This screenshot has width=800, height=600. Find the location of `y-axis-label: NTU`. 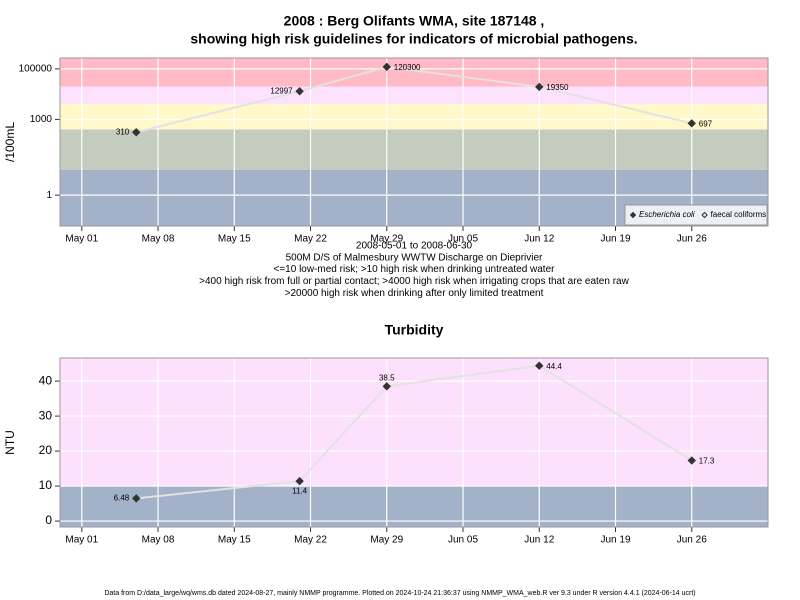

y-axis-label: NTU is located at coordinates (10, 442).